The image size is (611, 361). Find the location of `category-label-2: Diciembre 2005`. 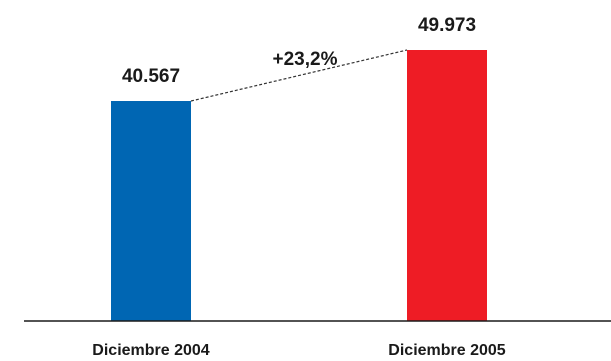

category-label-2: Diciembre 2005 is located at coordinates (447, 350).